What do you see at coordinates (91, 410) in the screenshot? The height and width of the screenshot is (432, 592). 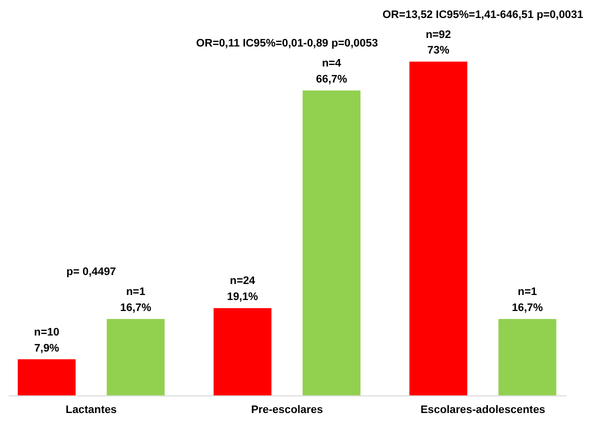 I see `x-tick-label: Lactantes` at bounding box center [91, 410].